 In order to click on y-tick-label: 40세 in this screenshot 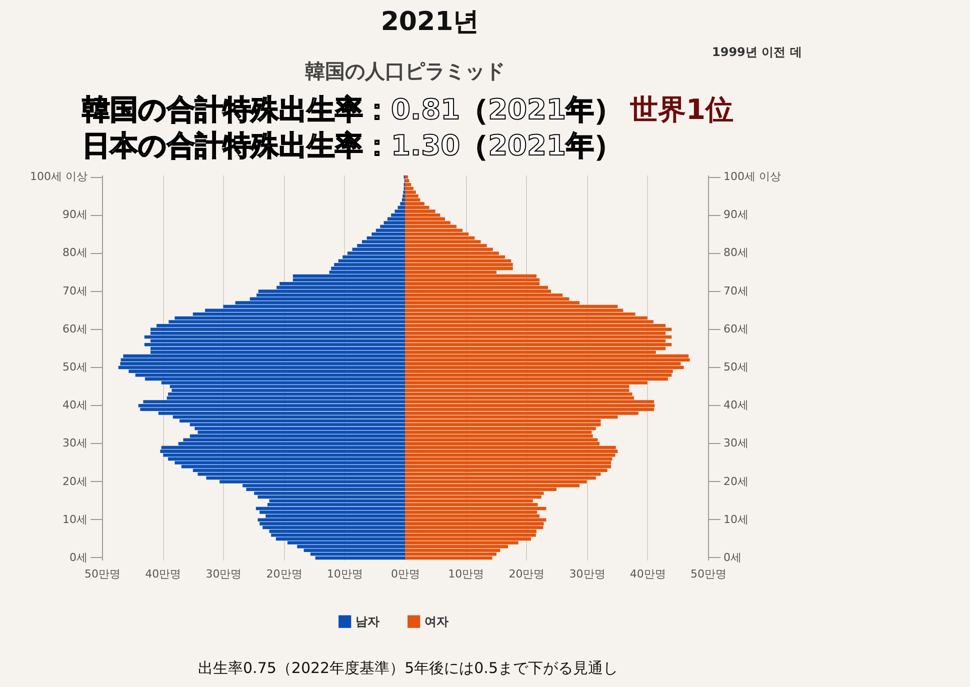, I will do `click(736, 405)`.